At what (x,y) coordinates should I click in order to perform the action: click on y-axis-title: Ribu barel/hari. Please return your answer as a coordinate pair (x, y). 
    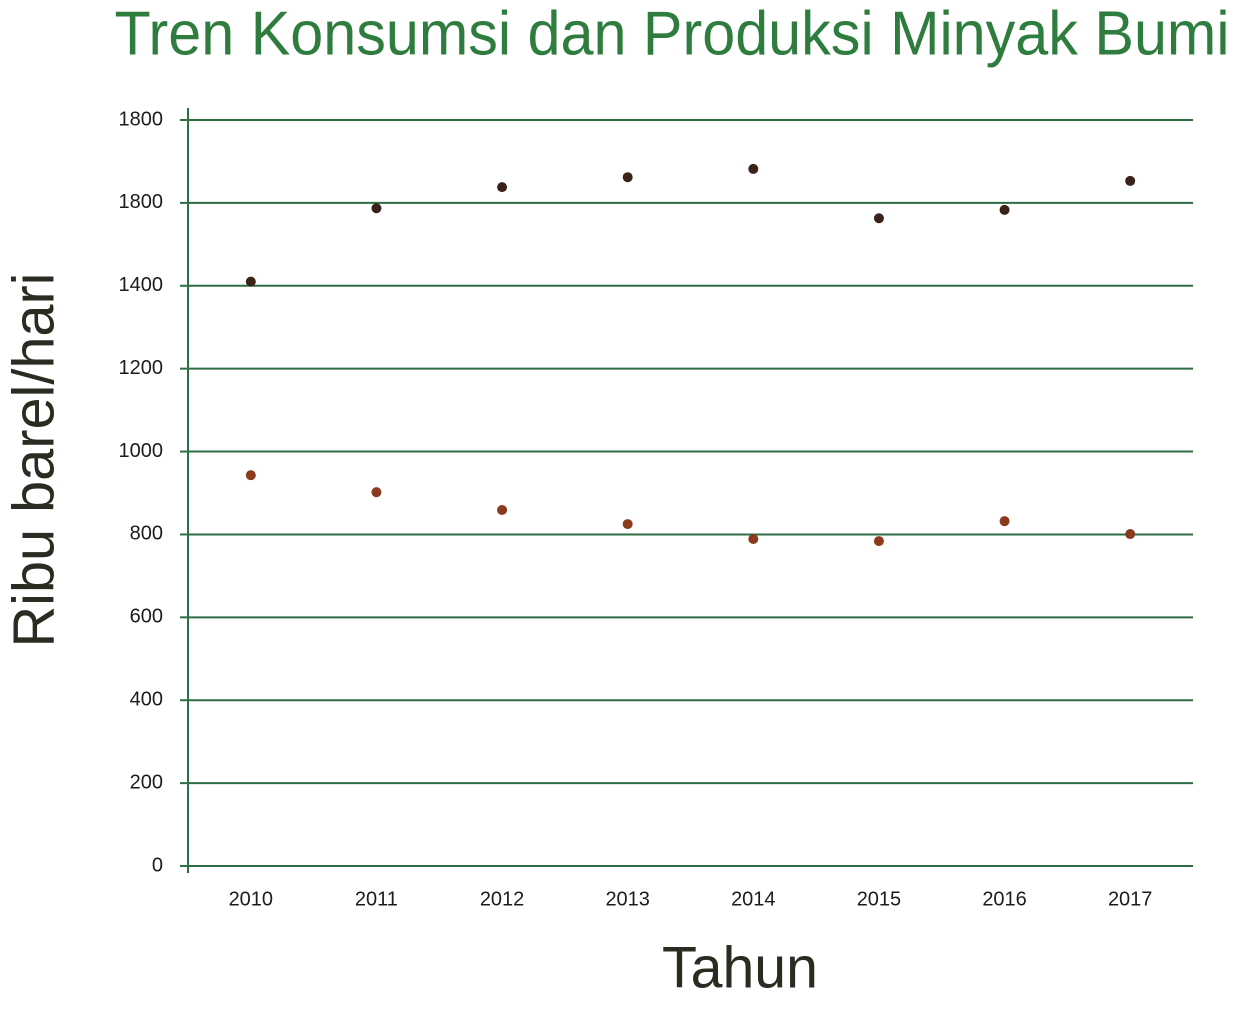
    Looking at the image, I should click on (33, 460).